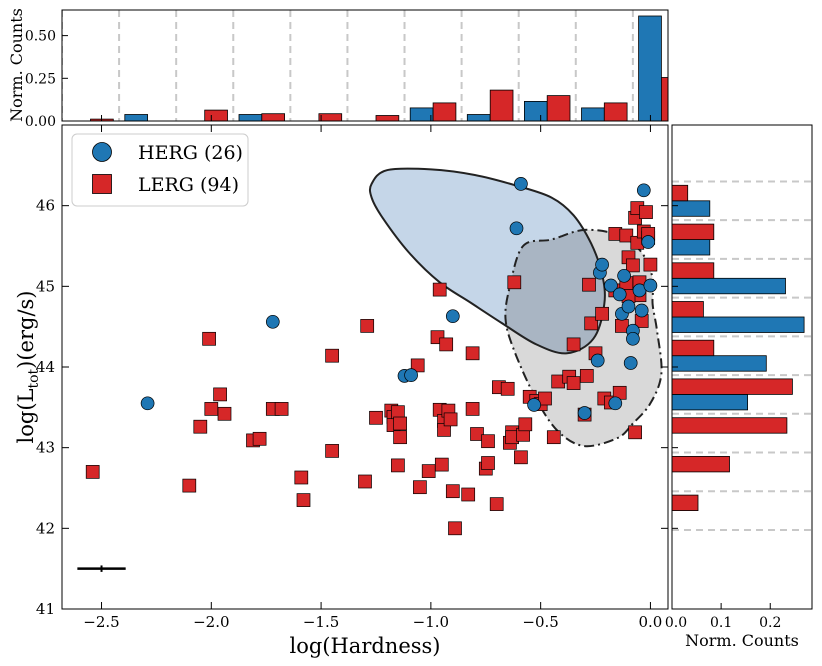 The height and width of the screenshot is (666, 822). Describe the element at coordinates (555, 291) in the screenshot. I see `contour-overlap-fill` at that location.